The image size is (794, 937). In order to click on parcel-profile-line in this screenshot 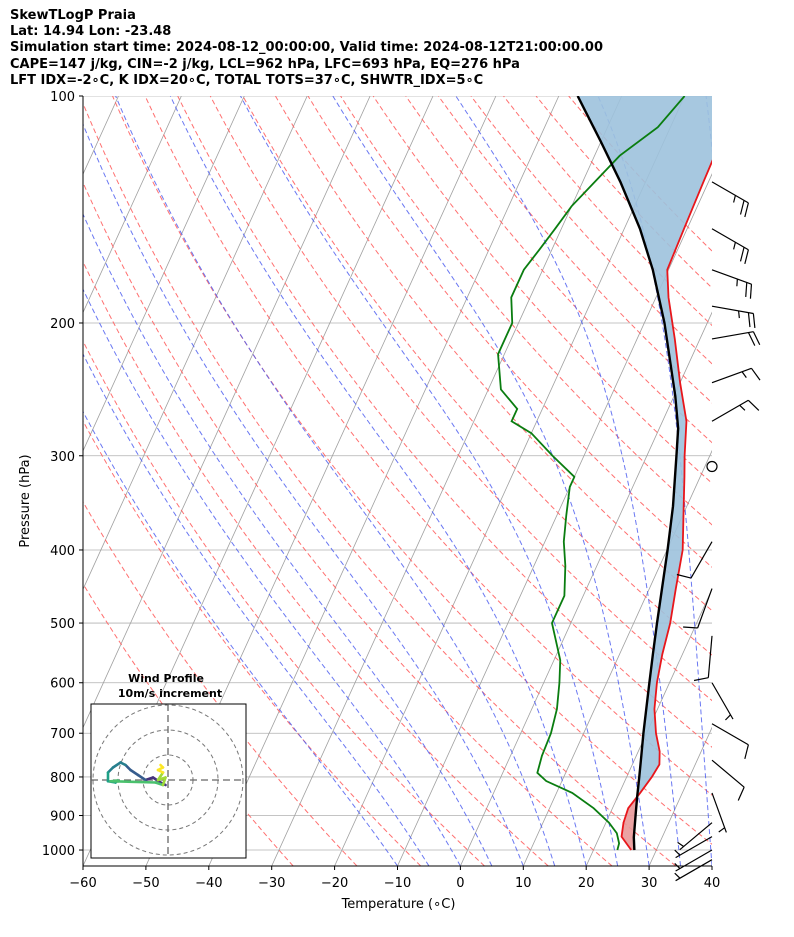, I will do `click(628, 473)`.